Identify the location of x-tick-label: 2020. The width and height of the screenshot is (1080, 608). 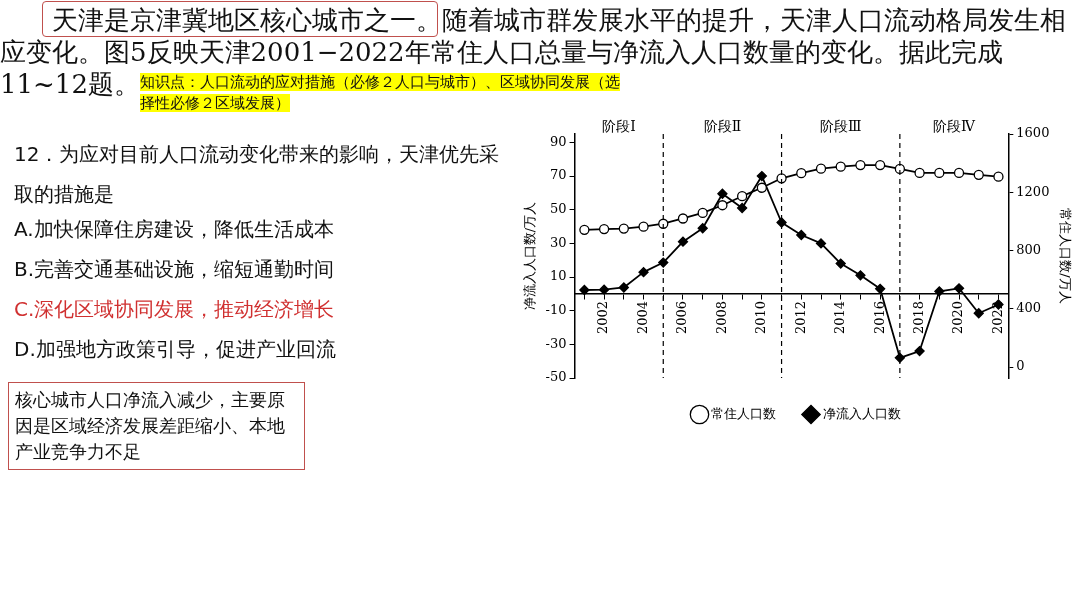
(958, 317).